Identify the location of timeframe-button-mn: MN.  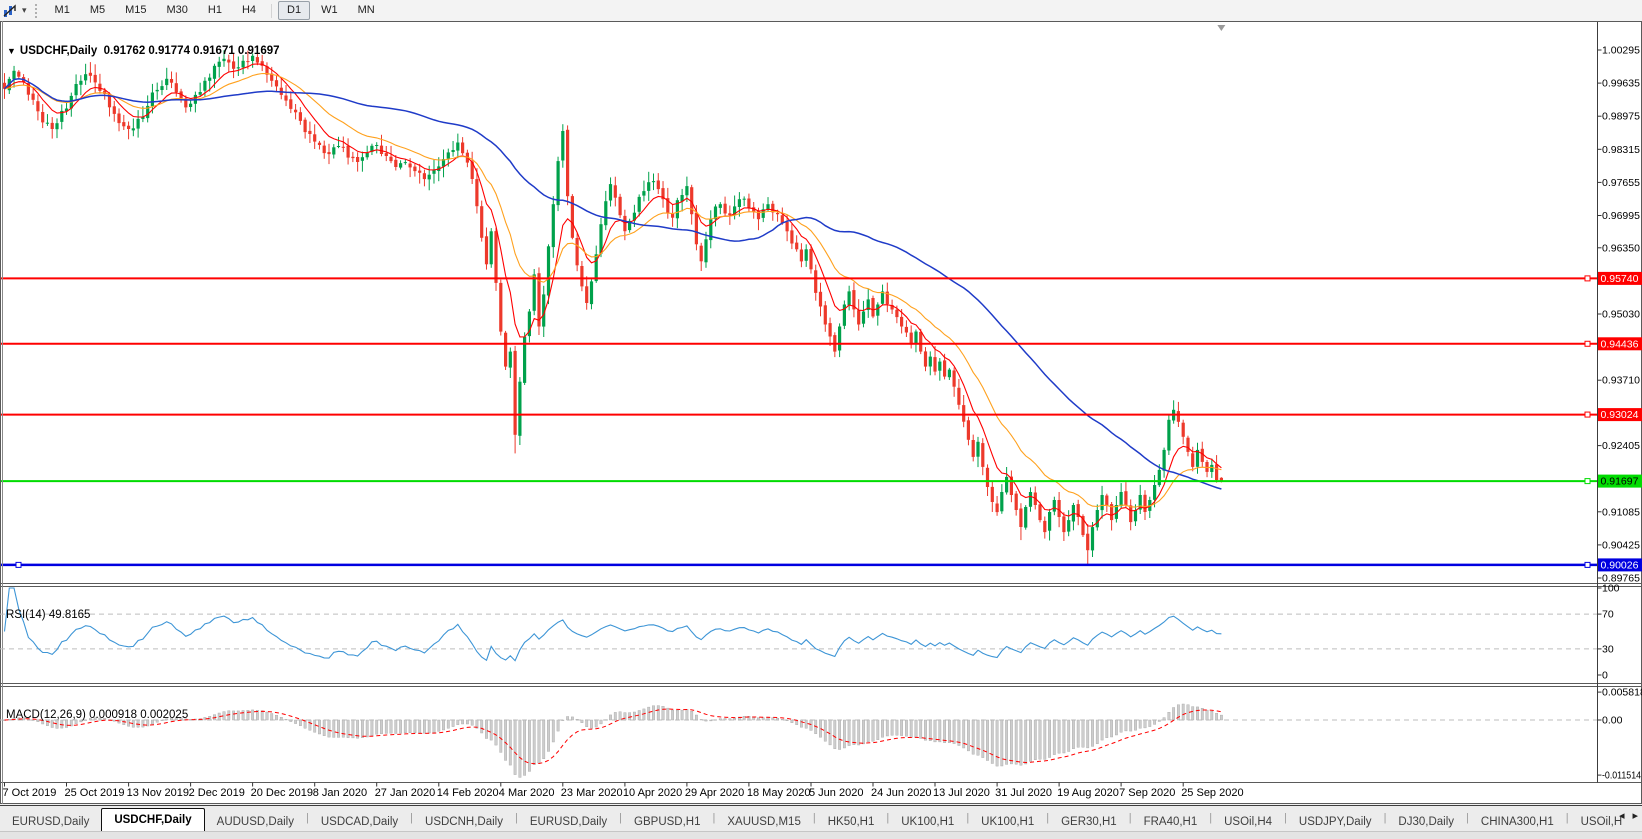
(366, 10).